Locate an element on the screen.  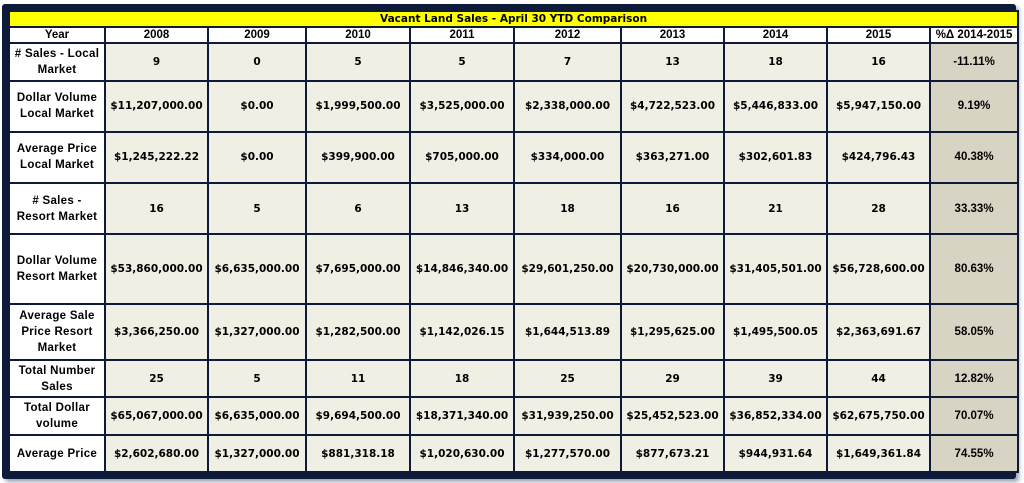
value-cell: $36,852,334.00 is located at coordinates (775, 416).